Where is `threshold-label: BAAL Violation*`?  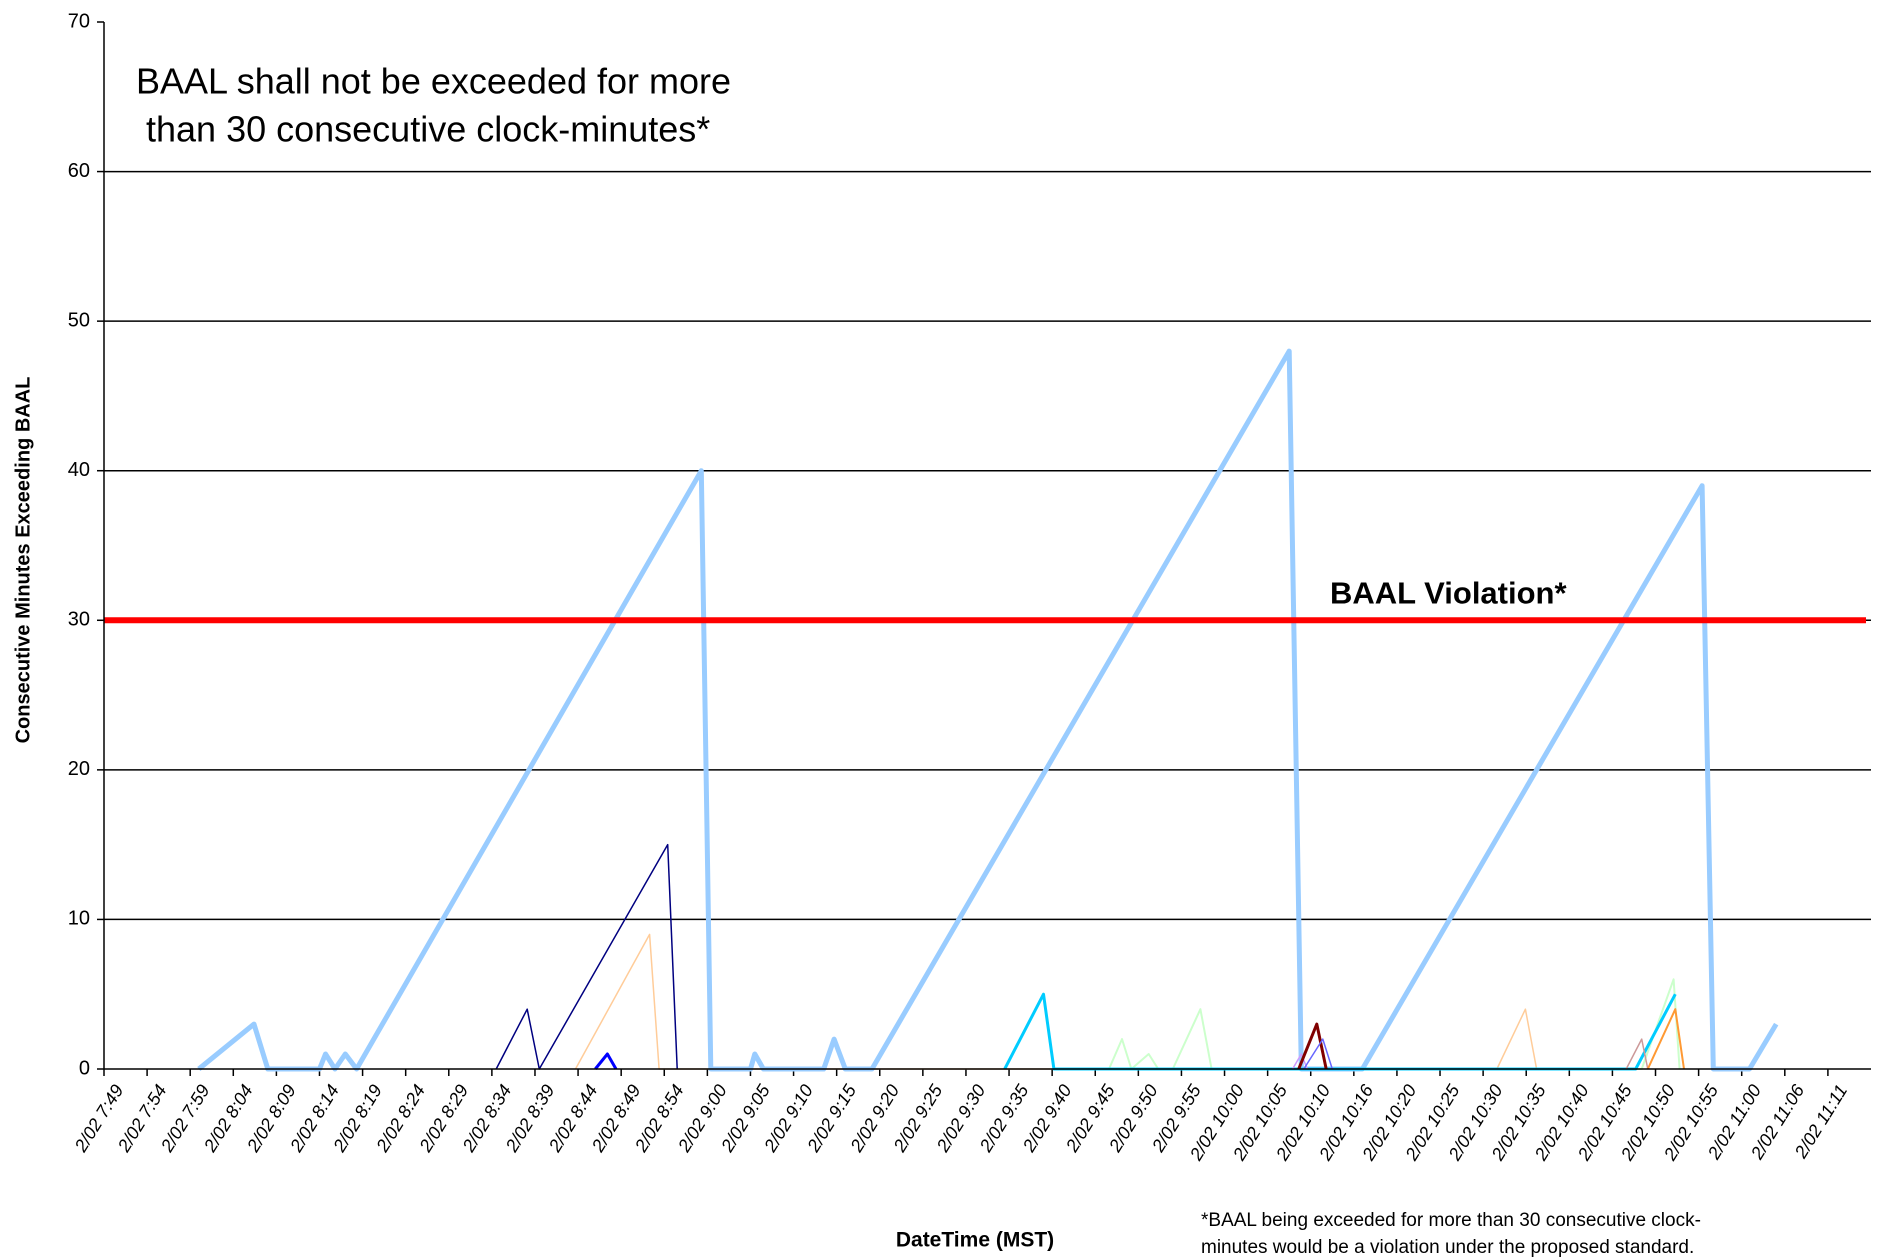
threshold-label: BAAL Violation* is located at coordinates (1448, 592).